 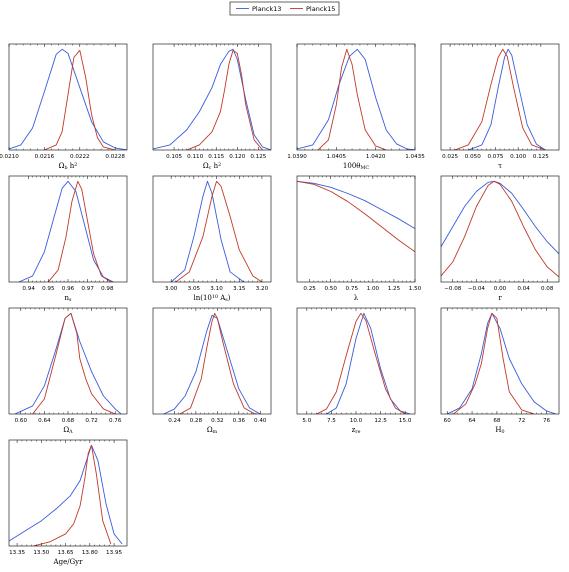 I want to click on tick-label: 60, so click(x=448, y=421).